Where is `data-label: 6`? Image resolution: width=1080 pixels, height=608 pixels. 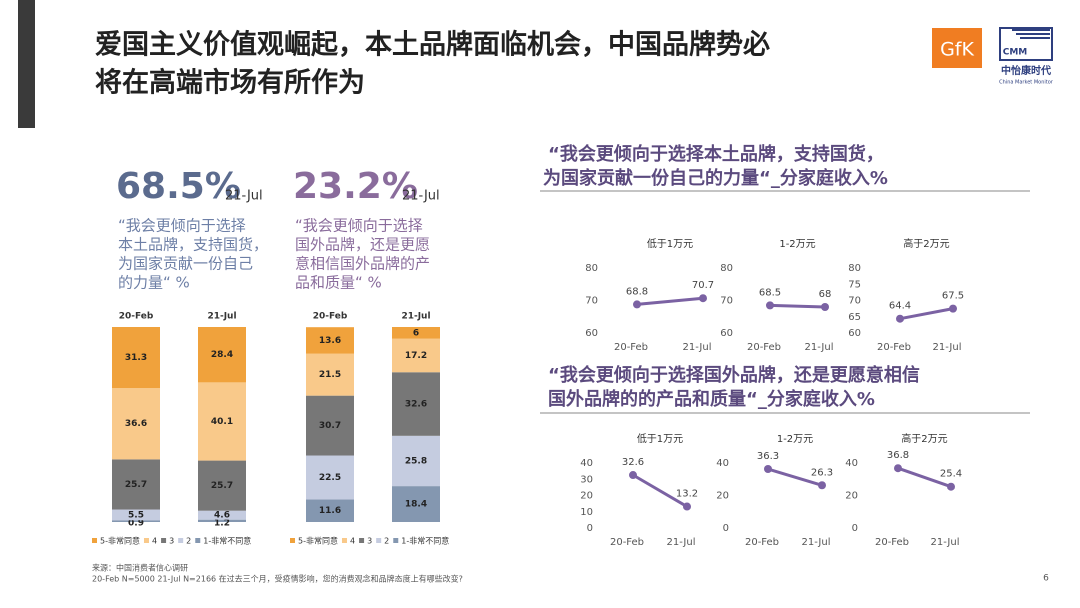
data-label: 6 is located at coordinates (416, 333).